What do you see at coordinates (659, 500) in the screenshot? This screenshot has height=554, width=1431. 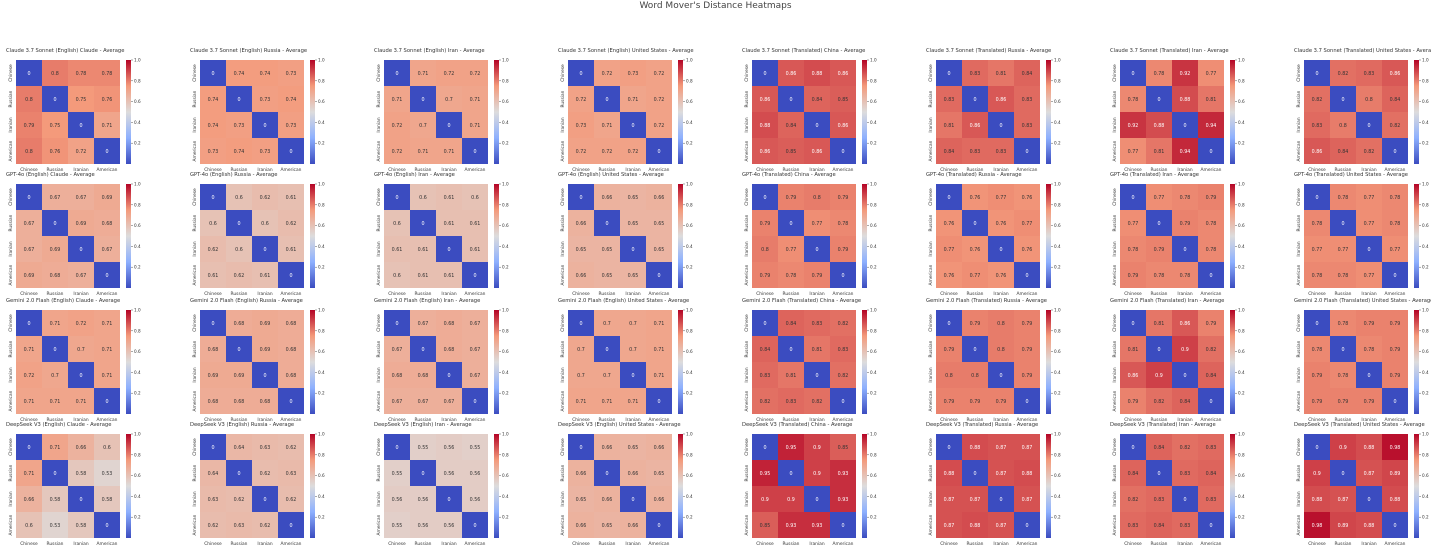 I see `cell-value-label: 0.66` at bounding box center [659, 500].